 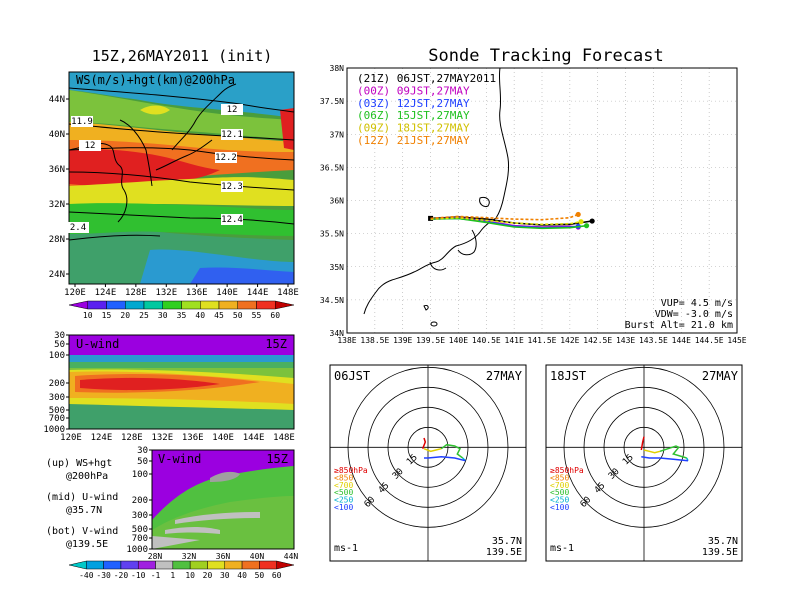 What do you see at coordinates (82, 497) in the screenshot?
I see `legend-note-title: (mid) U-wind` at bounding box center [82, 497].